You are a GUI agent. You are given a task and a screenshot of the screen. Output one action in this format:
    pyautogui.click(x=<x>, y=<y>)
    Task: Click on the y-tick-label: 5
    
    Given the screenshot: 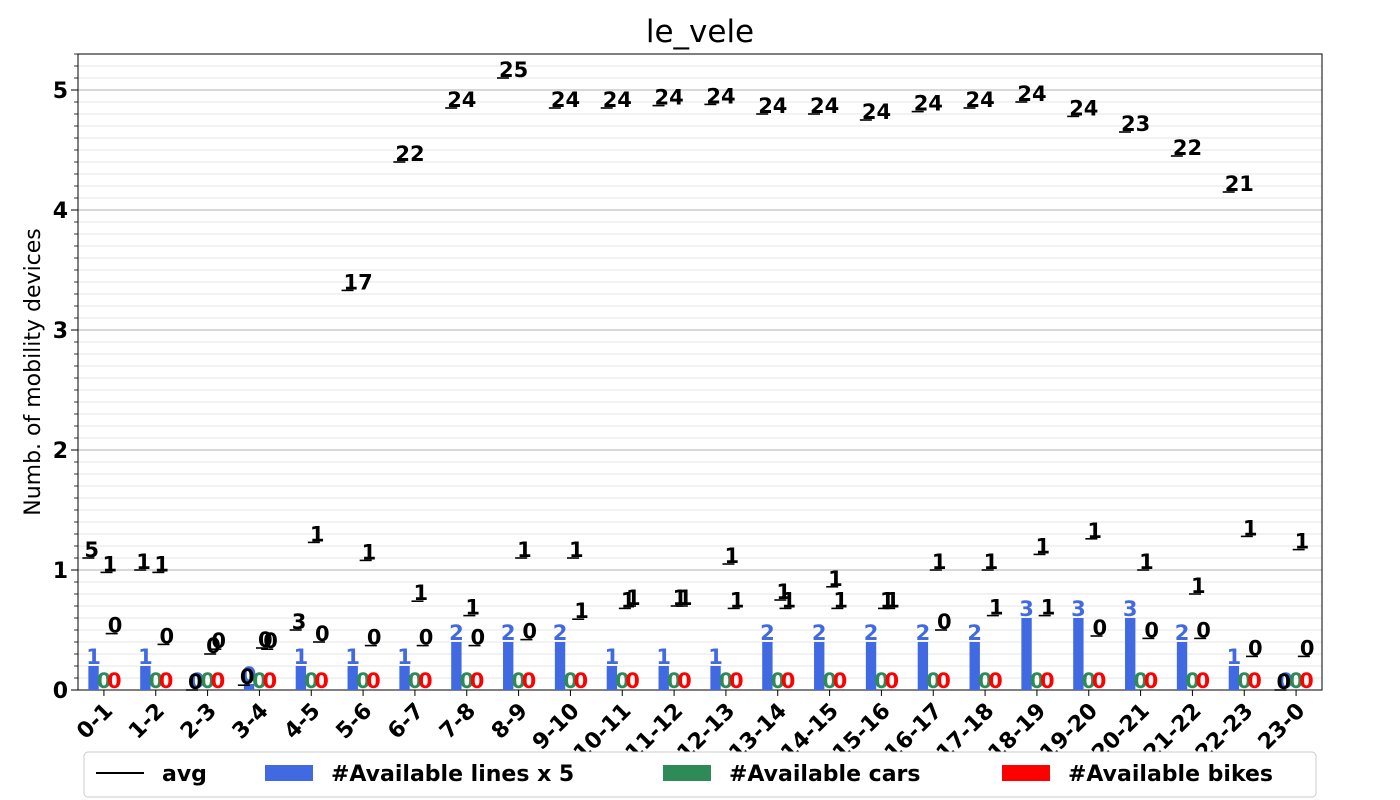 What is the action you would take?
    pyautogui.click(x=60, y=91)
    